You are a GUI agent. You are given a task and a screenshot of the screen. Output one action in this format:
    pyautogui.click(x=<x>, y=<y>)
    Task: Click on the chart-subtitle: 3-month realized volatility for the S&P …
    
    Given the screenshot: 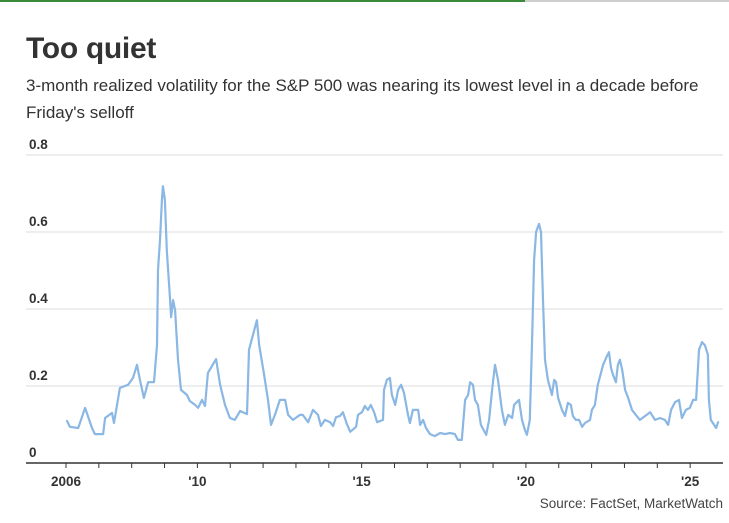 What is the action you would take?
    pyautogui.click(x=362, y=99)
    